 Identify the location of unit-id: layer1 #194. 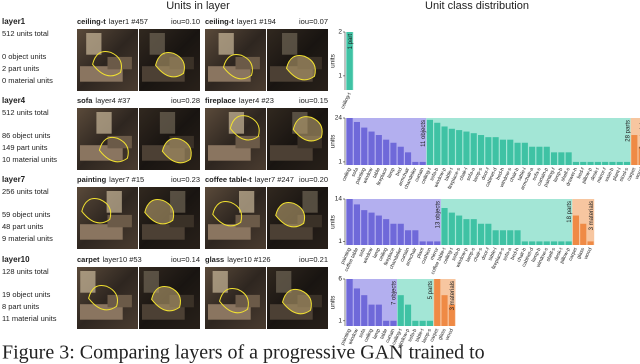
(256, 21).